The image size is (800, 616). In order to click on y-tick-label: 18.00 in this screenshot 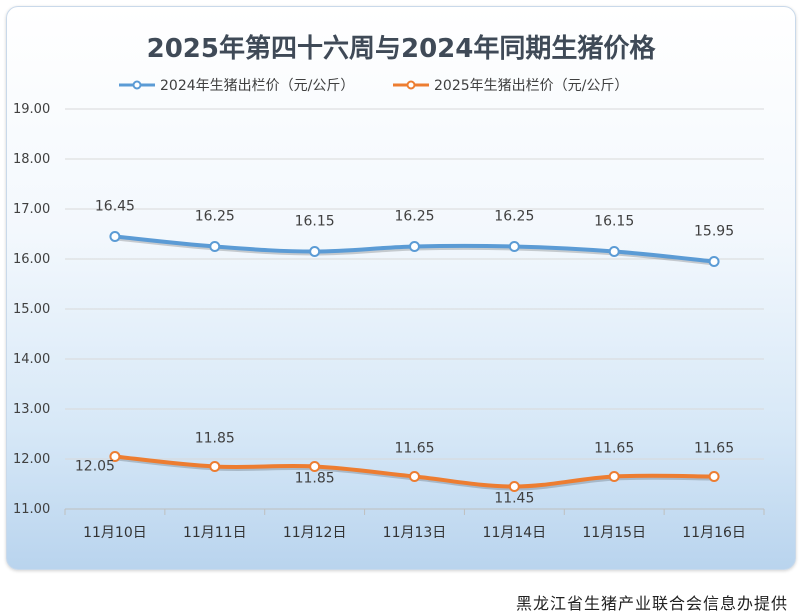, I will do `click(31, 159)`.